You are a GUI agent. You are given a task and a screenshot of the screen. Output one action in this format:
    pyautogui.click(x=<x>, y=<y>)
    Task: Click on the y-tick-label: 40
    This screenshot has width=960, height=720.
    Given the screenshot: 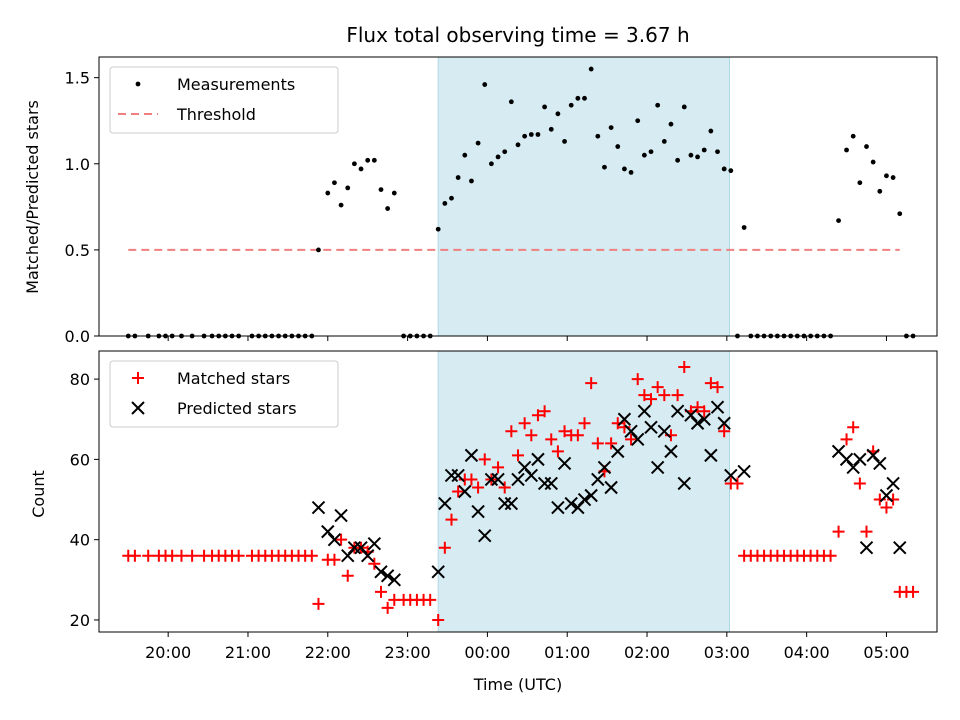 What is the action you would take?
    pyautogui.click(x=80, y=540)
    